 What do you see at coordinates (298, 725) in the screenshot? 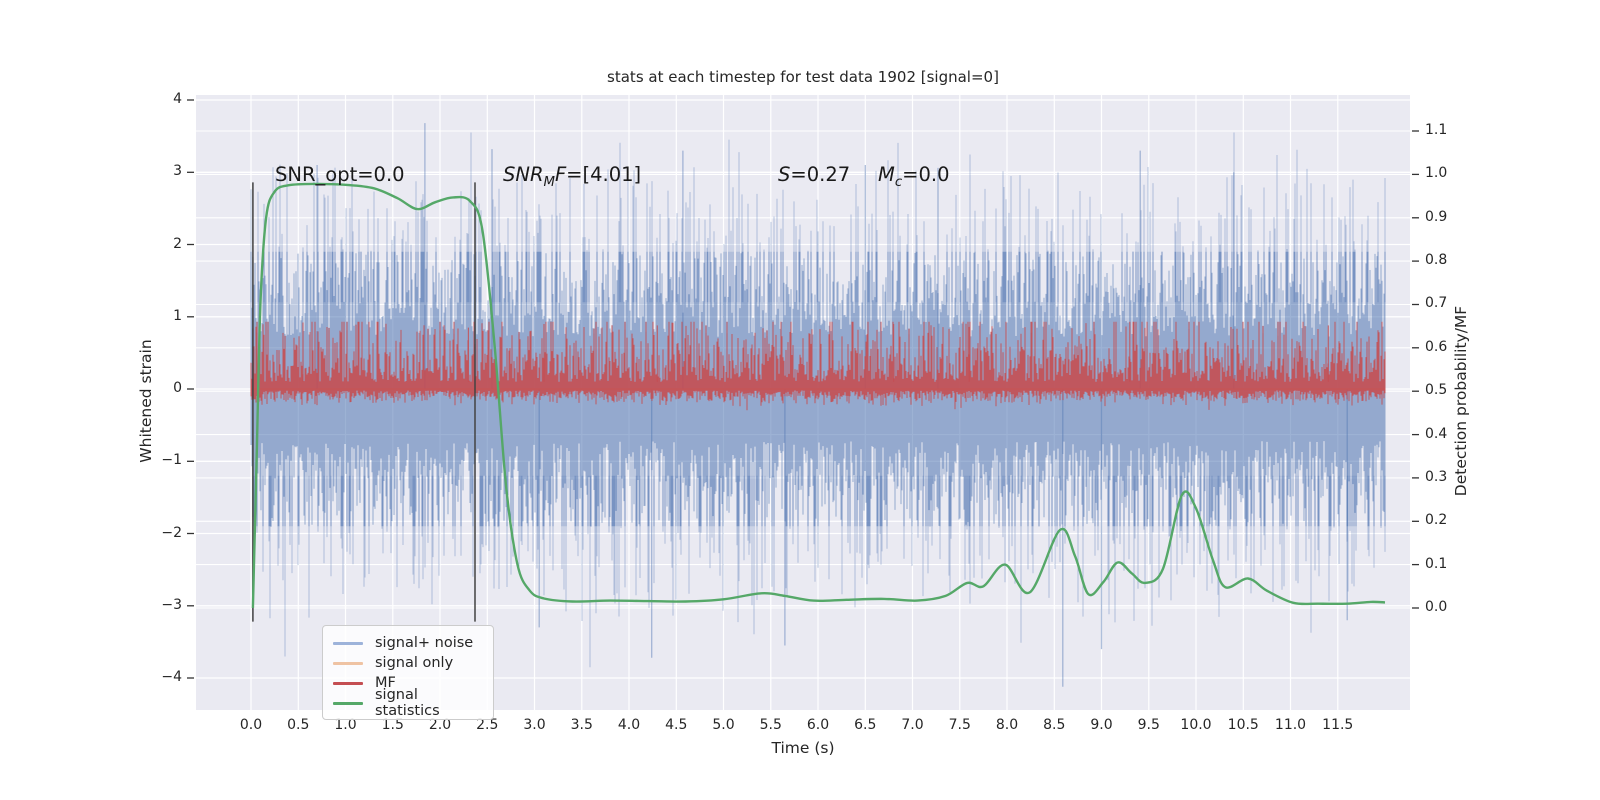
I see `x-tick-label: 0.5` at bounding box center [298, 725].